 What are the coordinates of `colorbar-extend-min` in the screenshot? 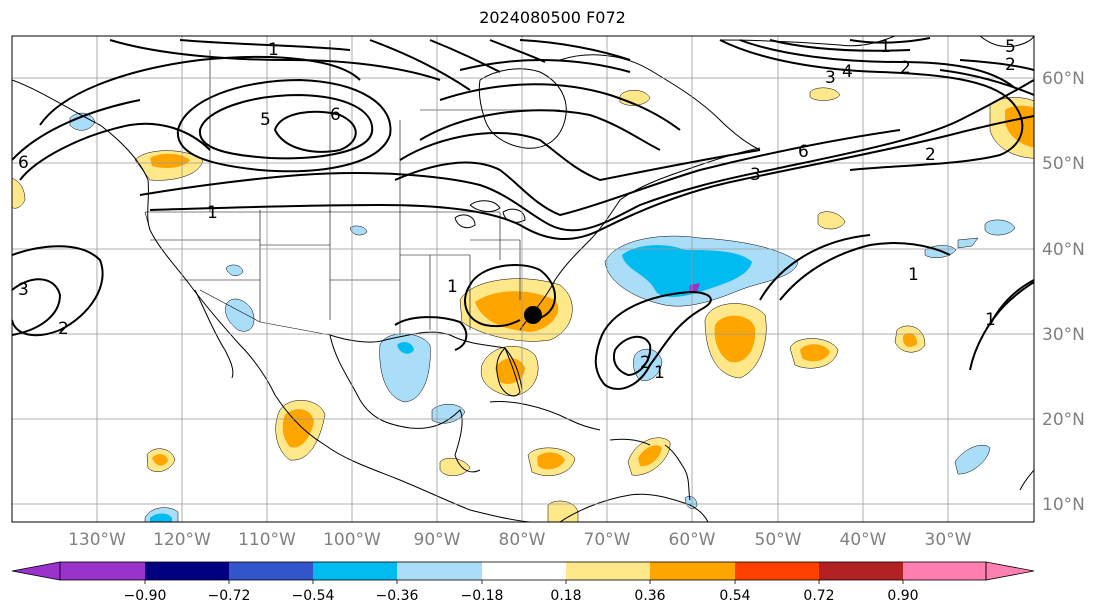 It's located at (36, 571).